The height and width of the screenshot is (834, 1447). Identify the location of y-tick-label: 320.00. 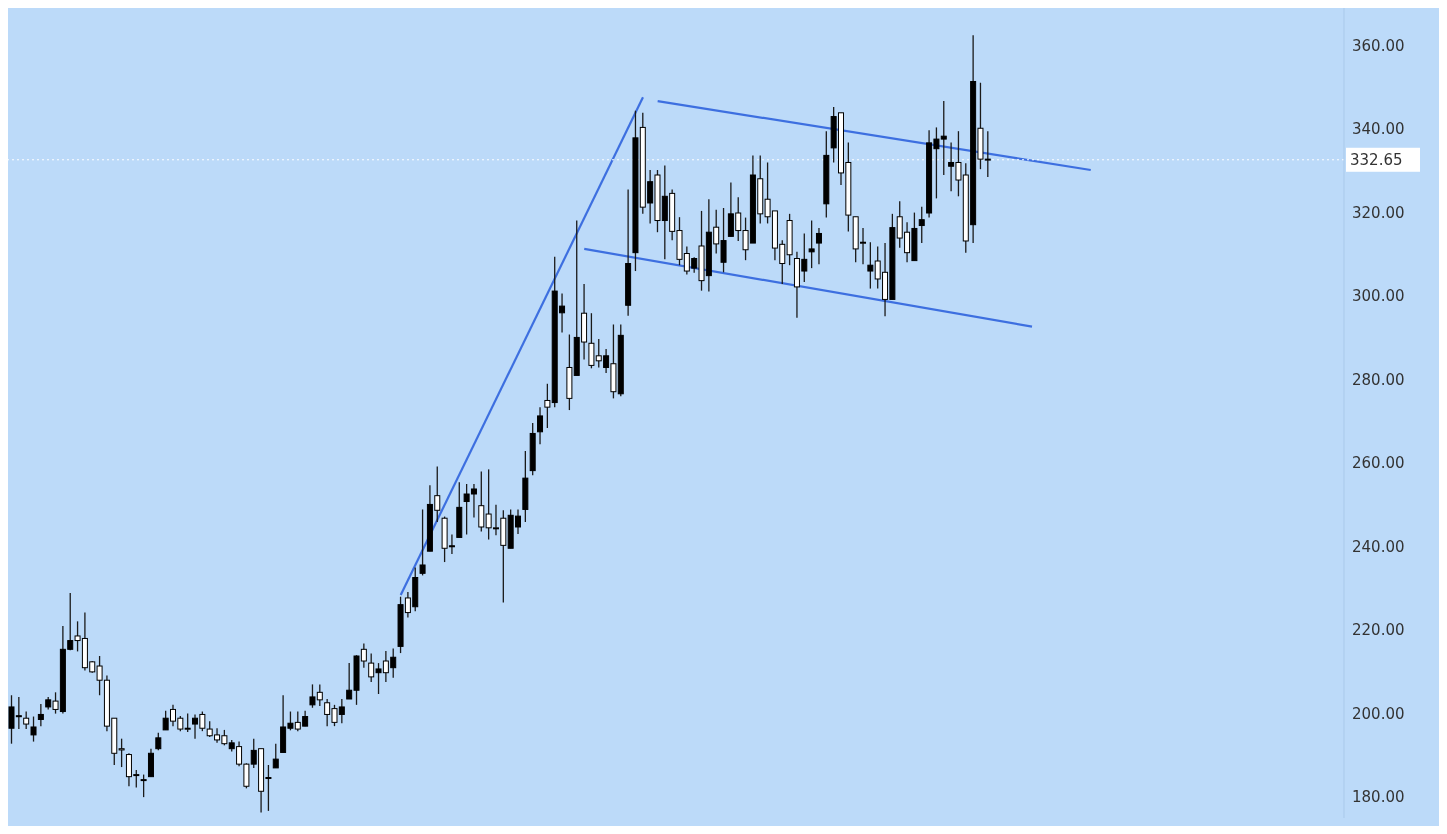
(1378, 212).